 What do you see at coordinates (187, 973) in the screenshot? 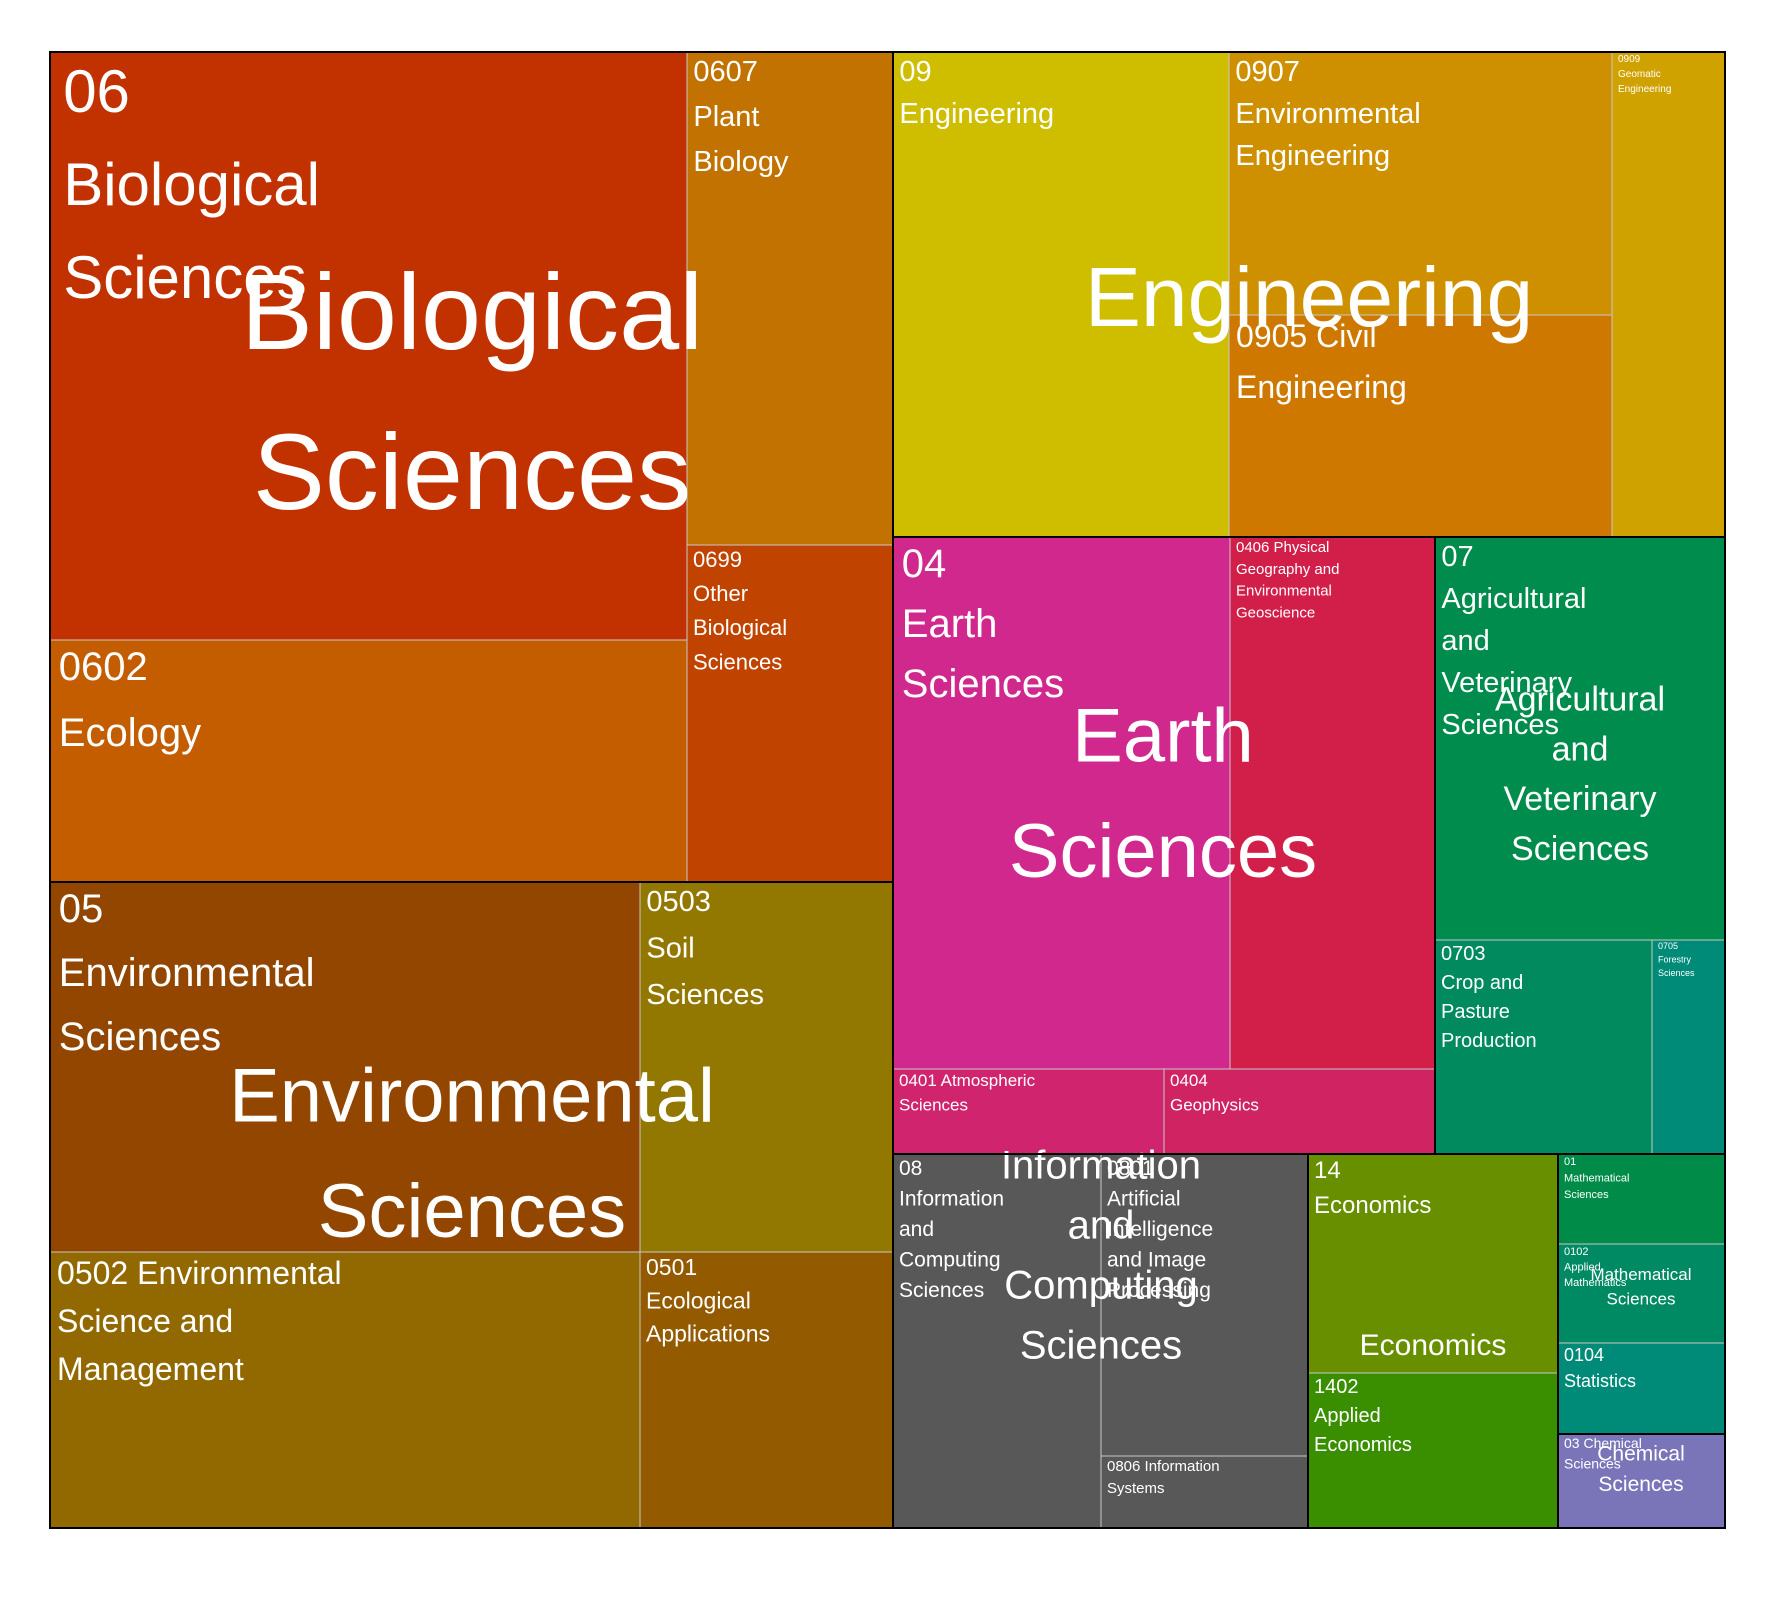
I see `tile-label-05-environmental-sciences: 05 Environmental Sciences` at bounding box center [187, 973].